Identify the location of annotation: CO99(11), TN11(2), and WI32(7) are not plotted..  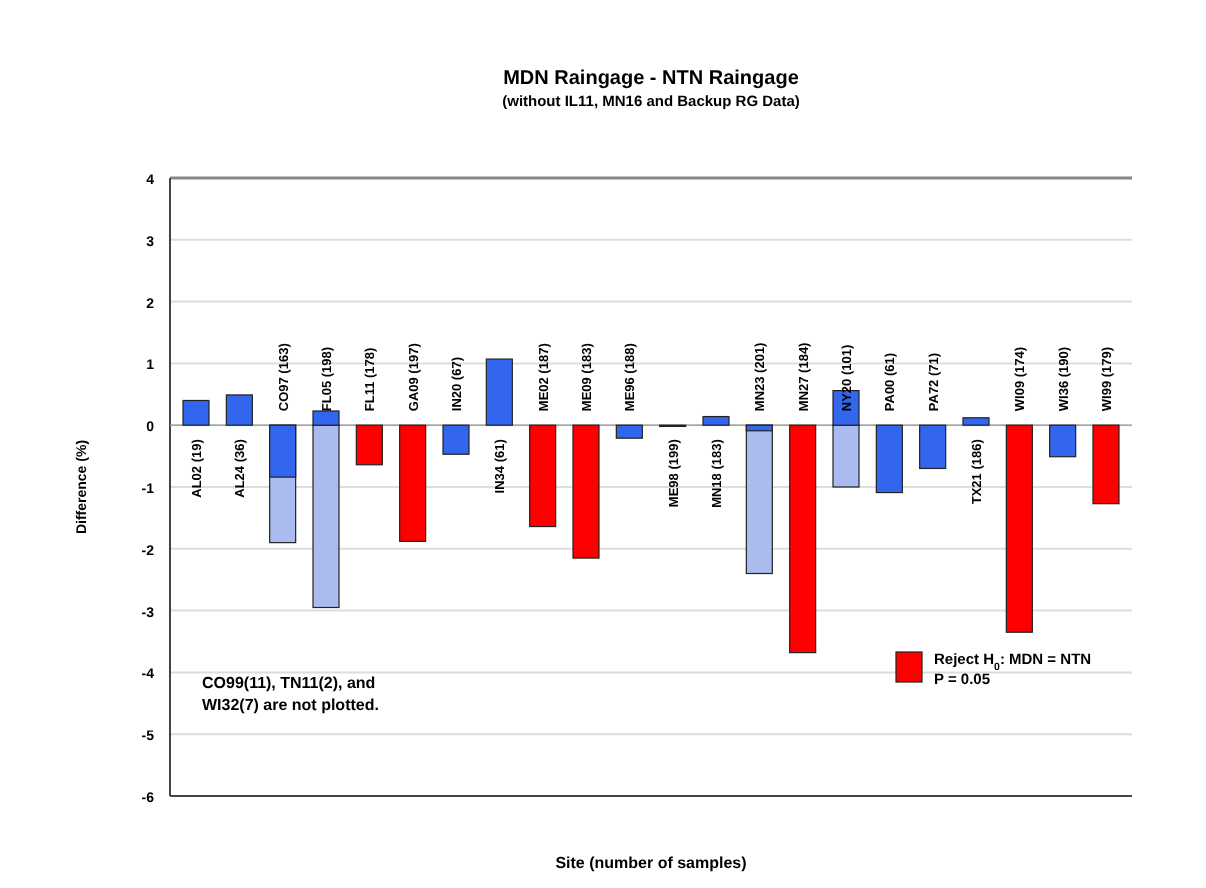
(290, 693).